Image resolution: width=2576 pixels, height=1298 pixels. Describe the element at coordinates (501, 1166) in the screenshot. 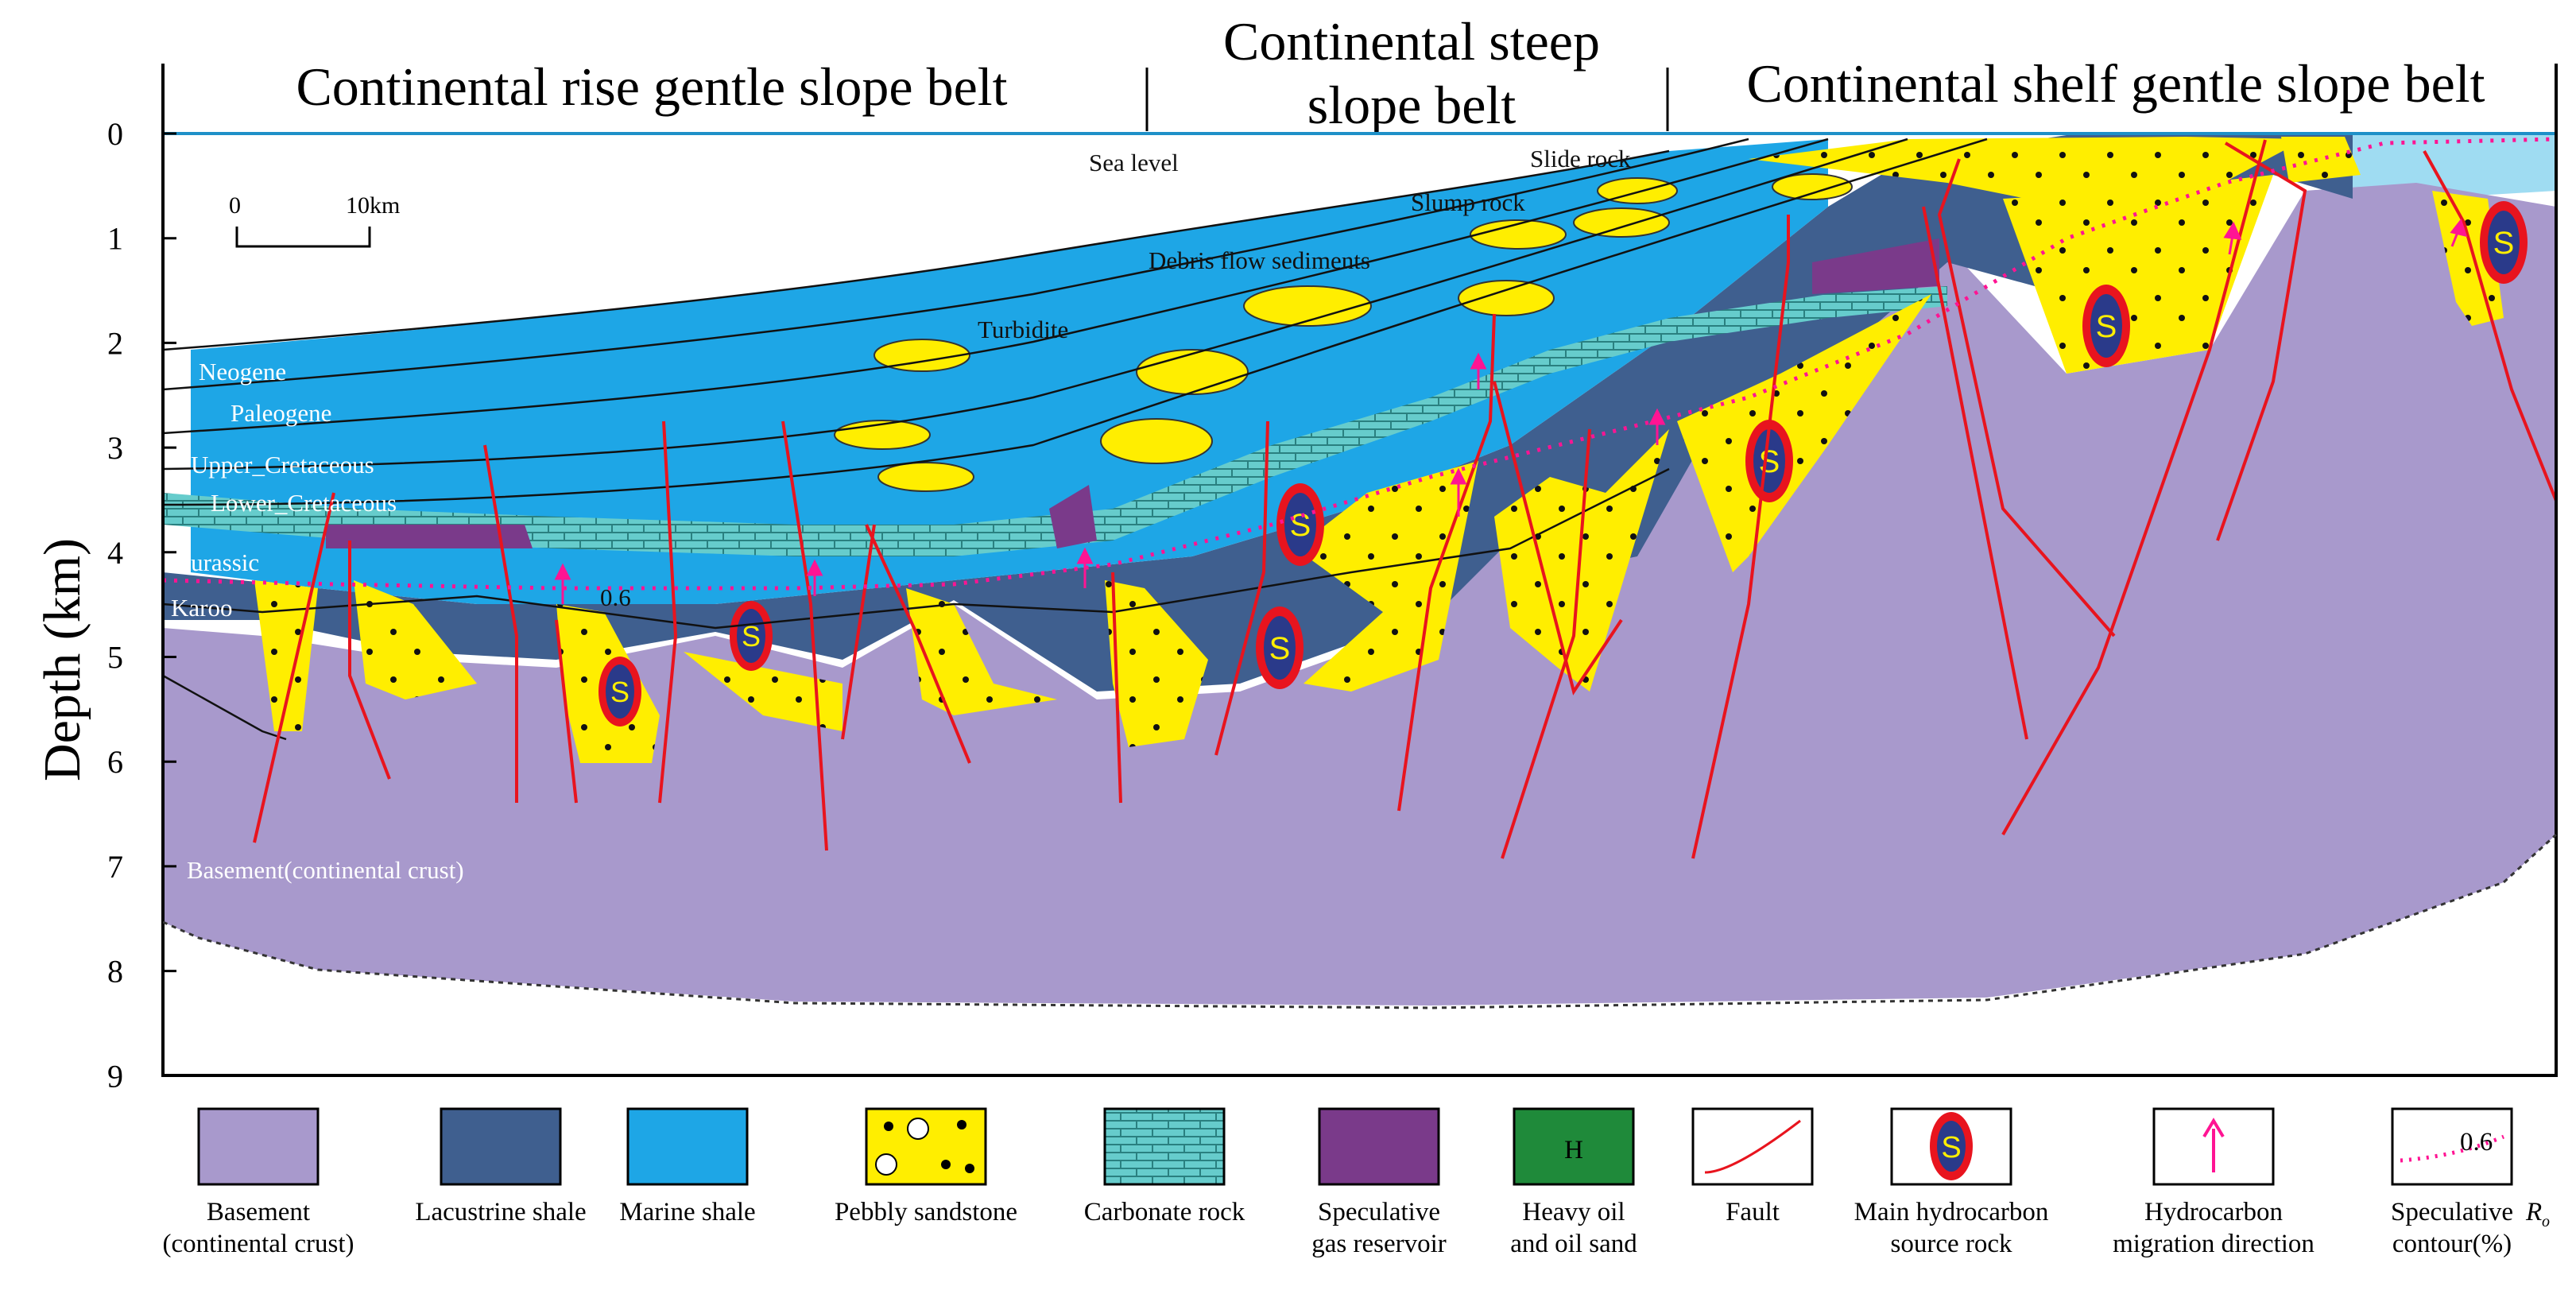

I see `legend-item-lacustrine: Lacustrine shale` at that location.